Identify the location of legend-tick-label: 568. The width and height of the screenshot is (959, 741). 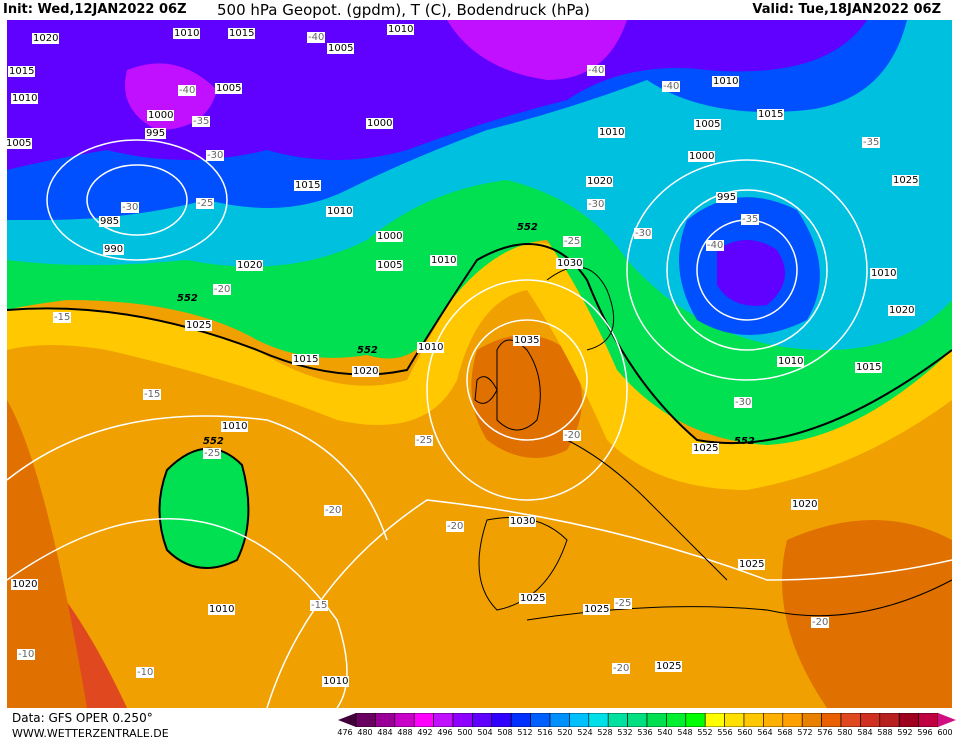
(785, 732).